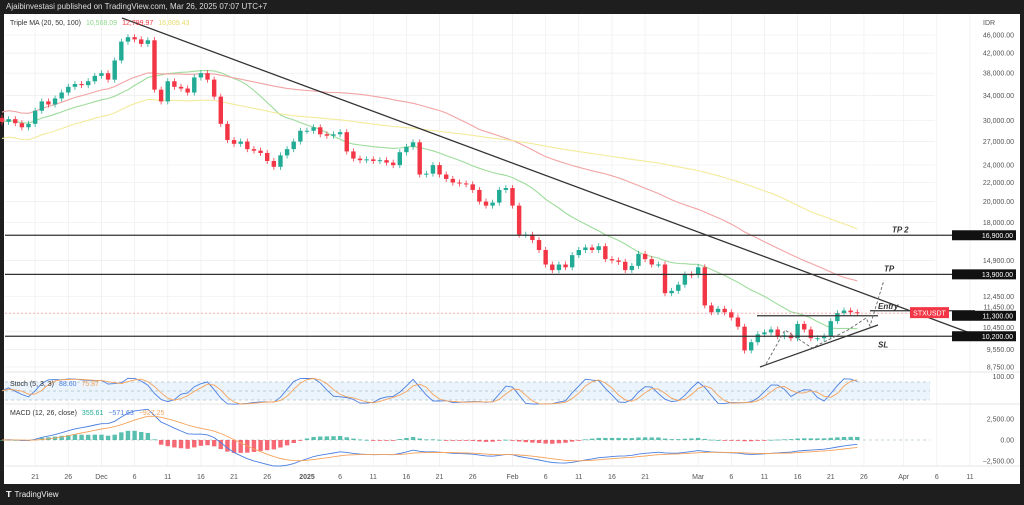 The image size is (1024, 505). Describe the element at coordinates (137, 23) in the screenshot. I see `ma50-value: 12,799.97` at that location.